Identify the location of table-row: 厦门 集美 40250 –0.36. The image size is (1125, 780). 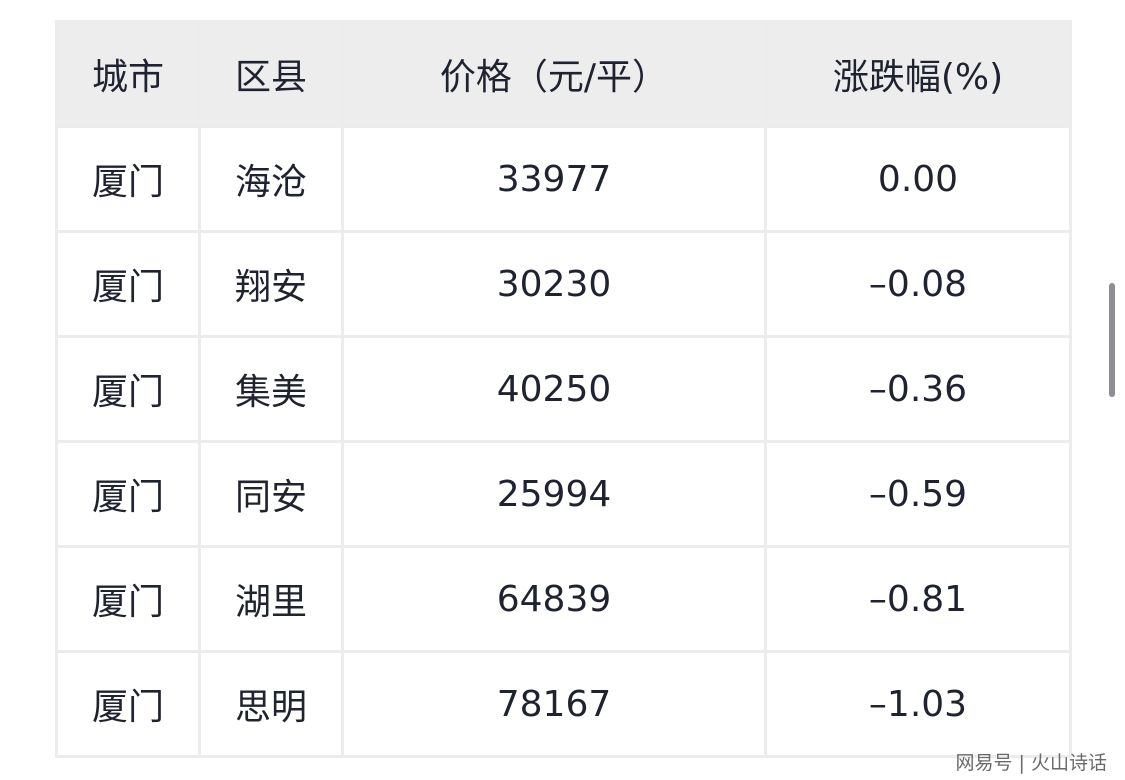
(563, 389).